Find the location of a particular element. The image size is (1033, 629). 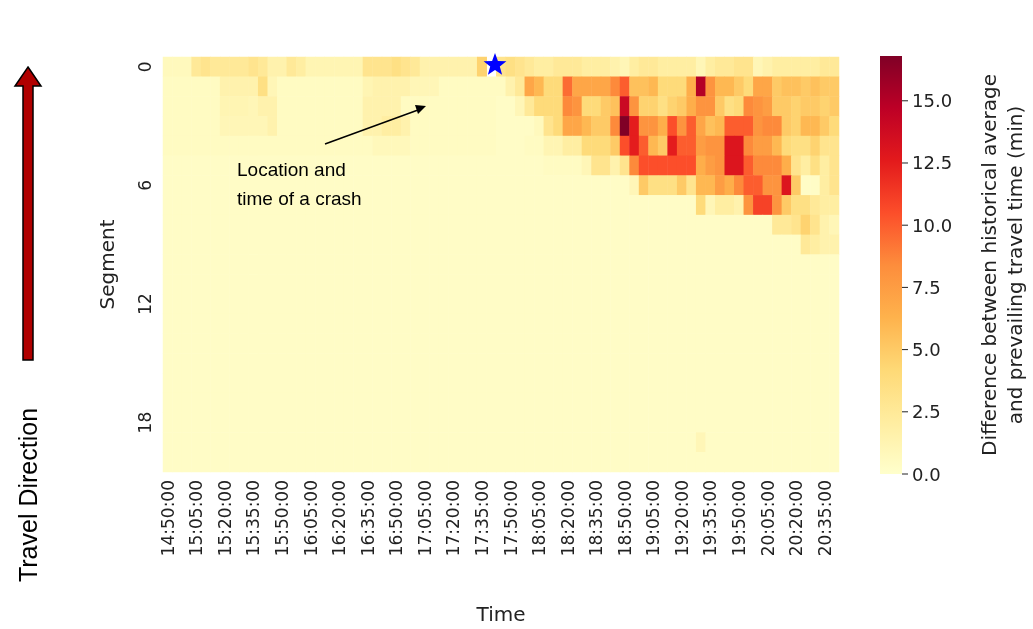

x-tick-label: 18:05:00 is located at coordinates (539, 518).